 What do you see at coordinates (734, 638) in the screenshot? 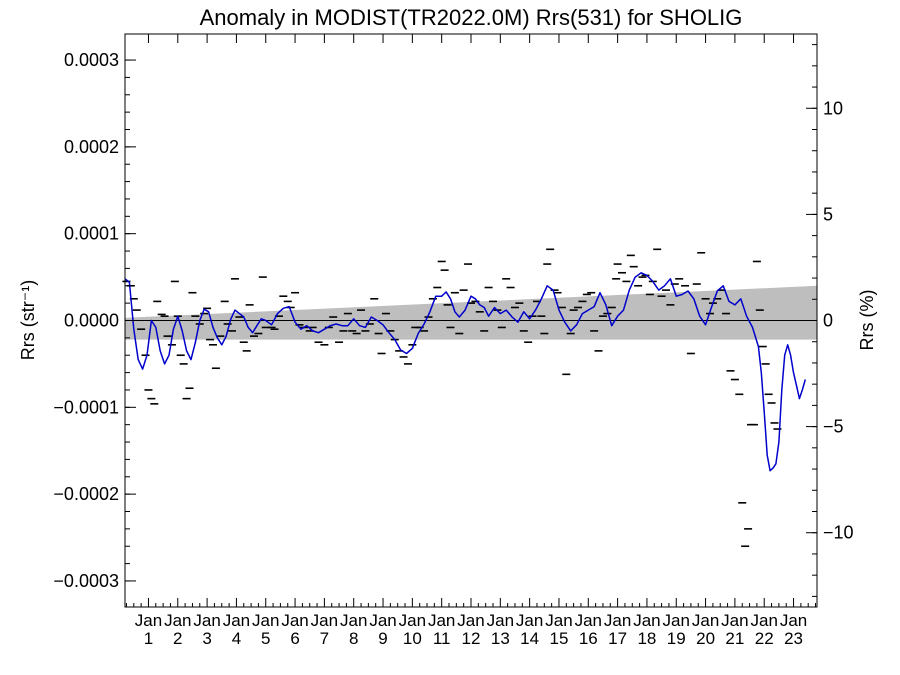
I see `x-tick-year-label: 21` at bounding box center [734, 638].